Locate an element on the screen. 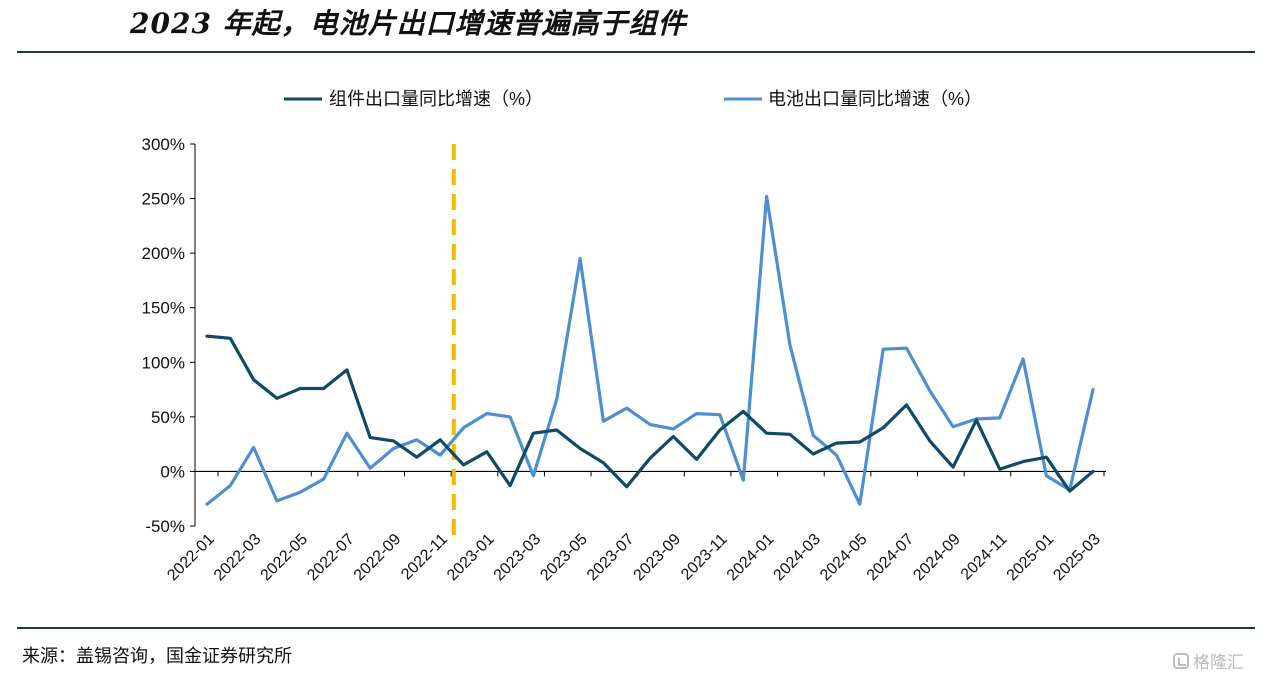 This screenshot has height=679, width=1268. y-tick-label: 50% is located at coordinates (168, 417).